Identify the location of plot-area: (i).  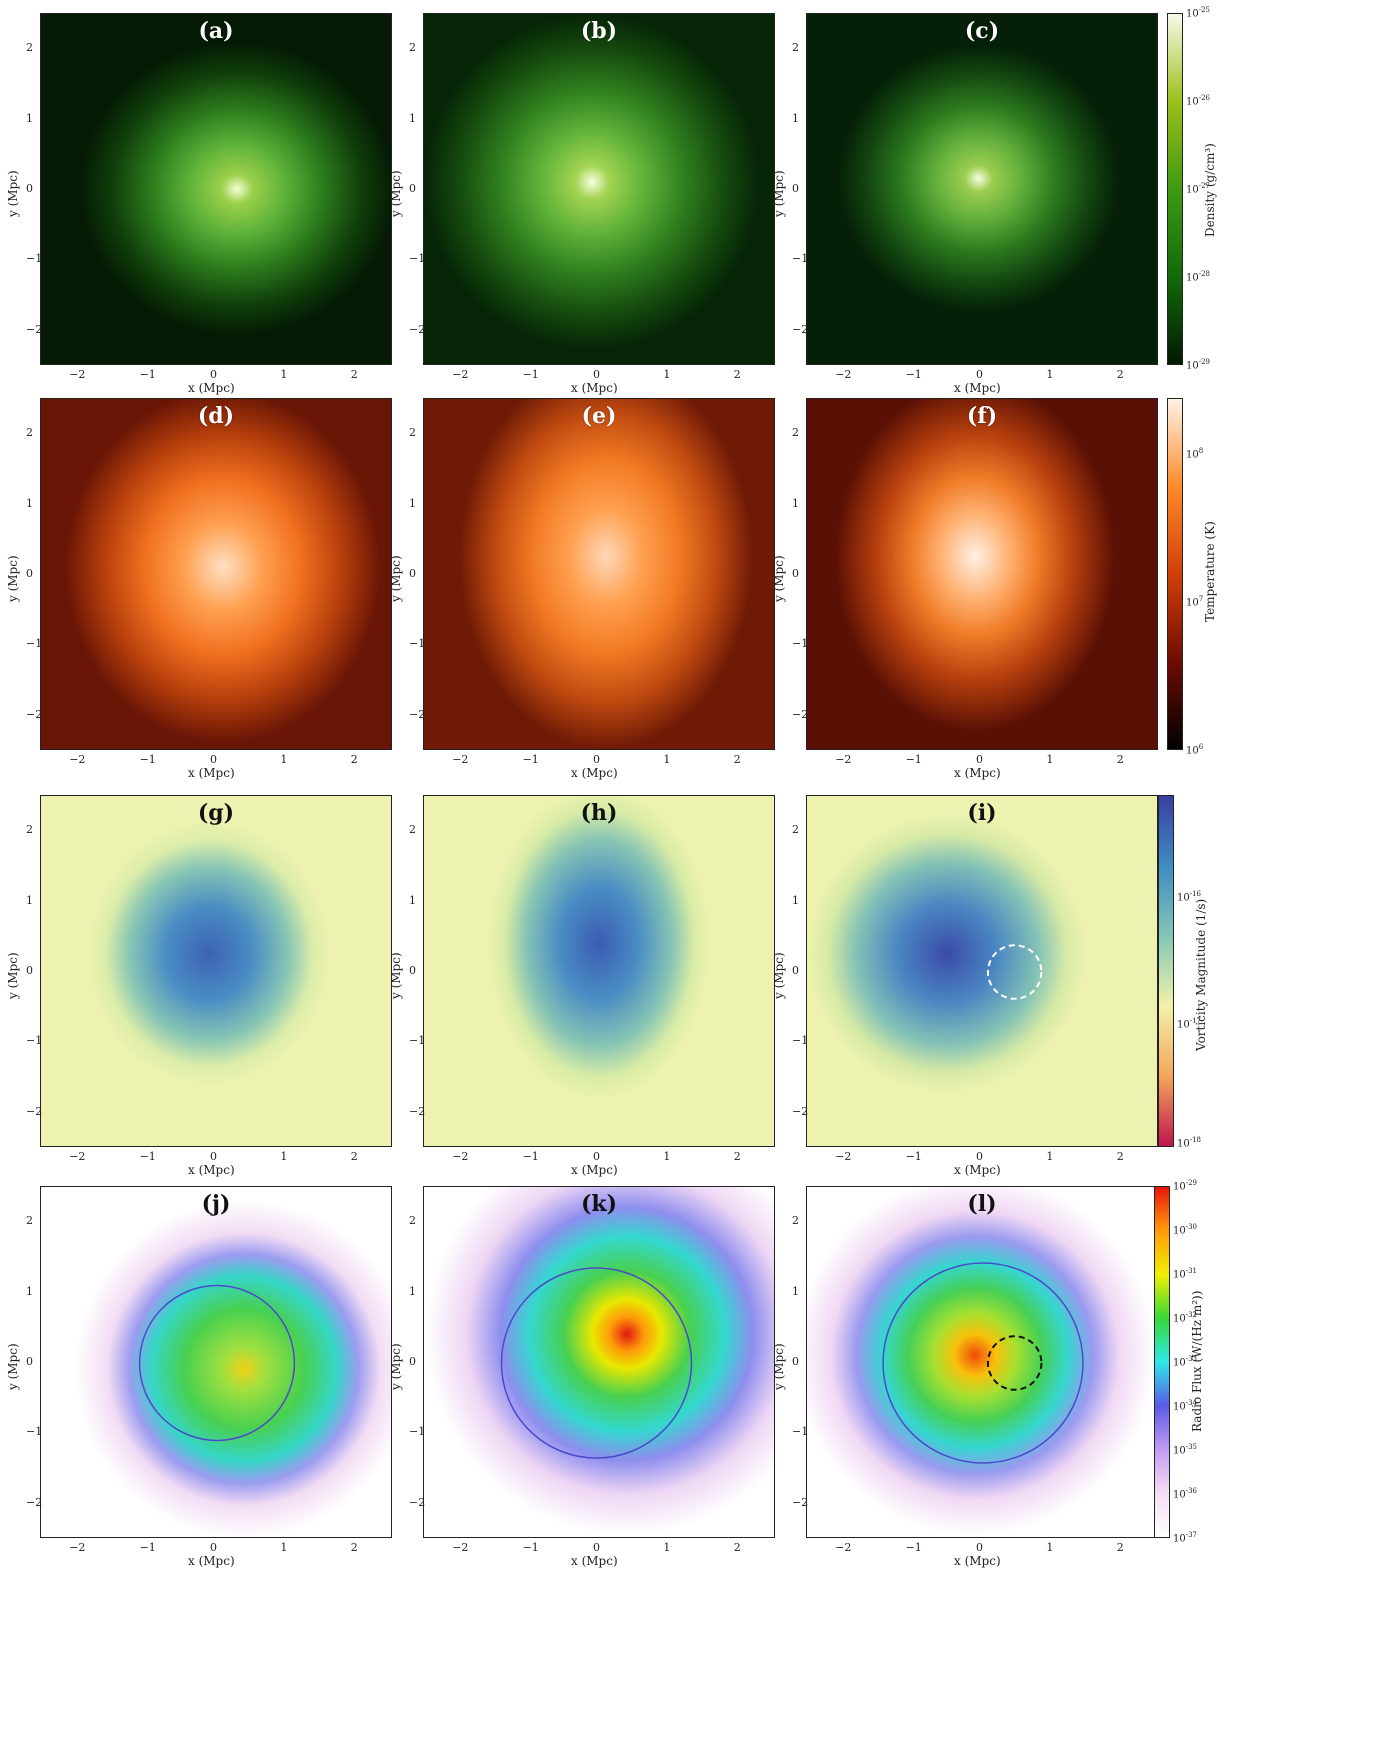
(982, 971).